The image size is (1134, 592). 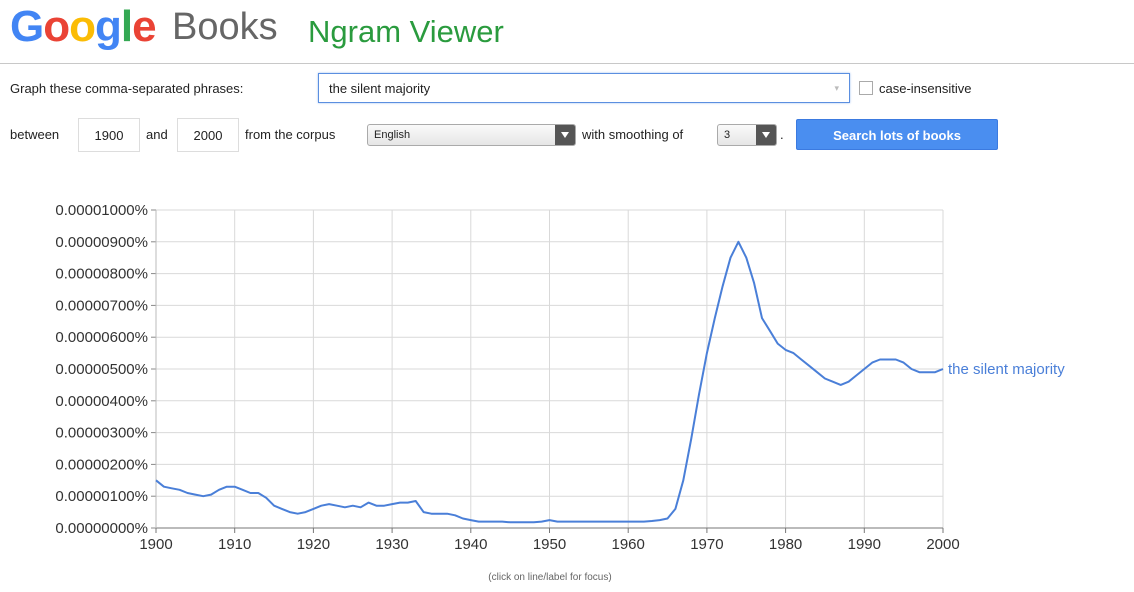 What do you see at coordinates (101, 496) in the screenshot?
I see `y-tick-label: 0.00000100%` at bounding box center [101, 496].